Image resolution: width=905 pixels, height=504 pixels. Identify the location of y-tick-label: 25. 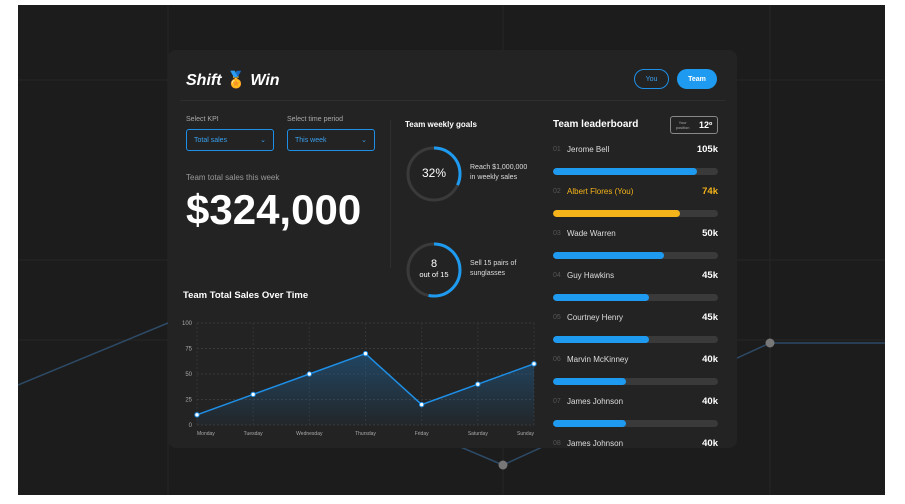
(188, 401).